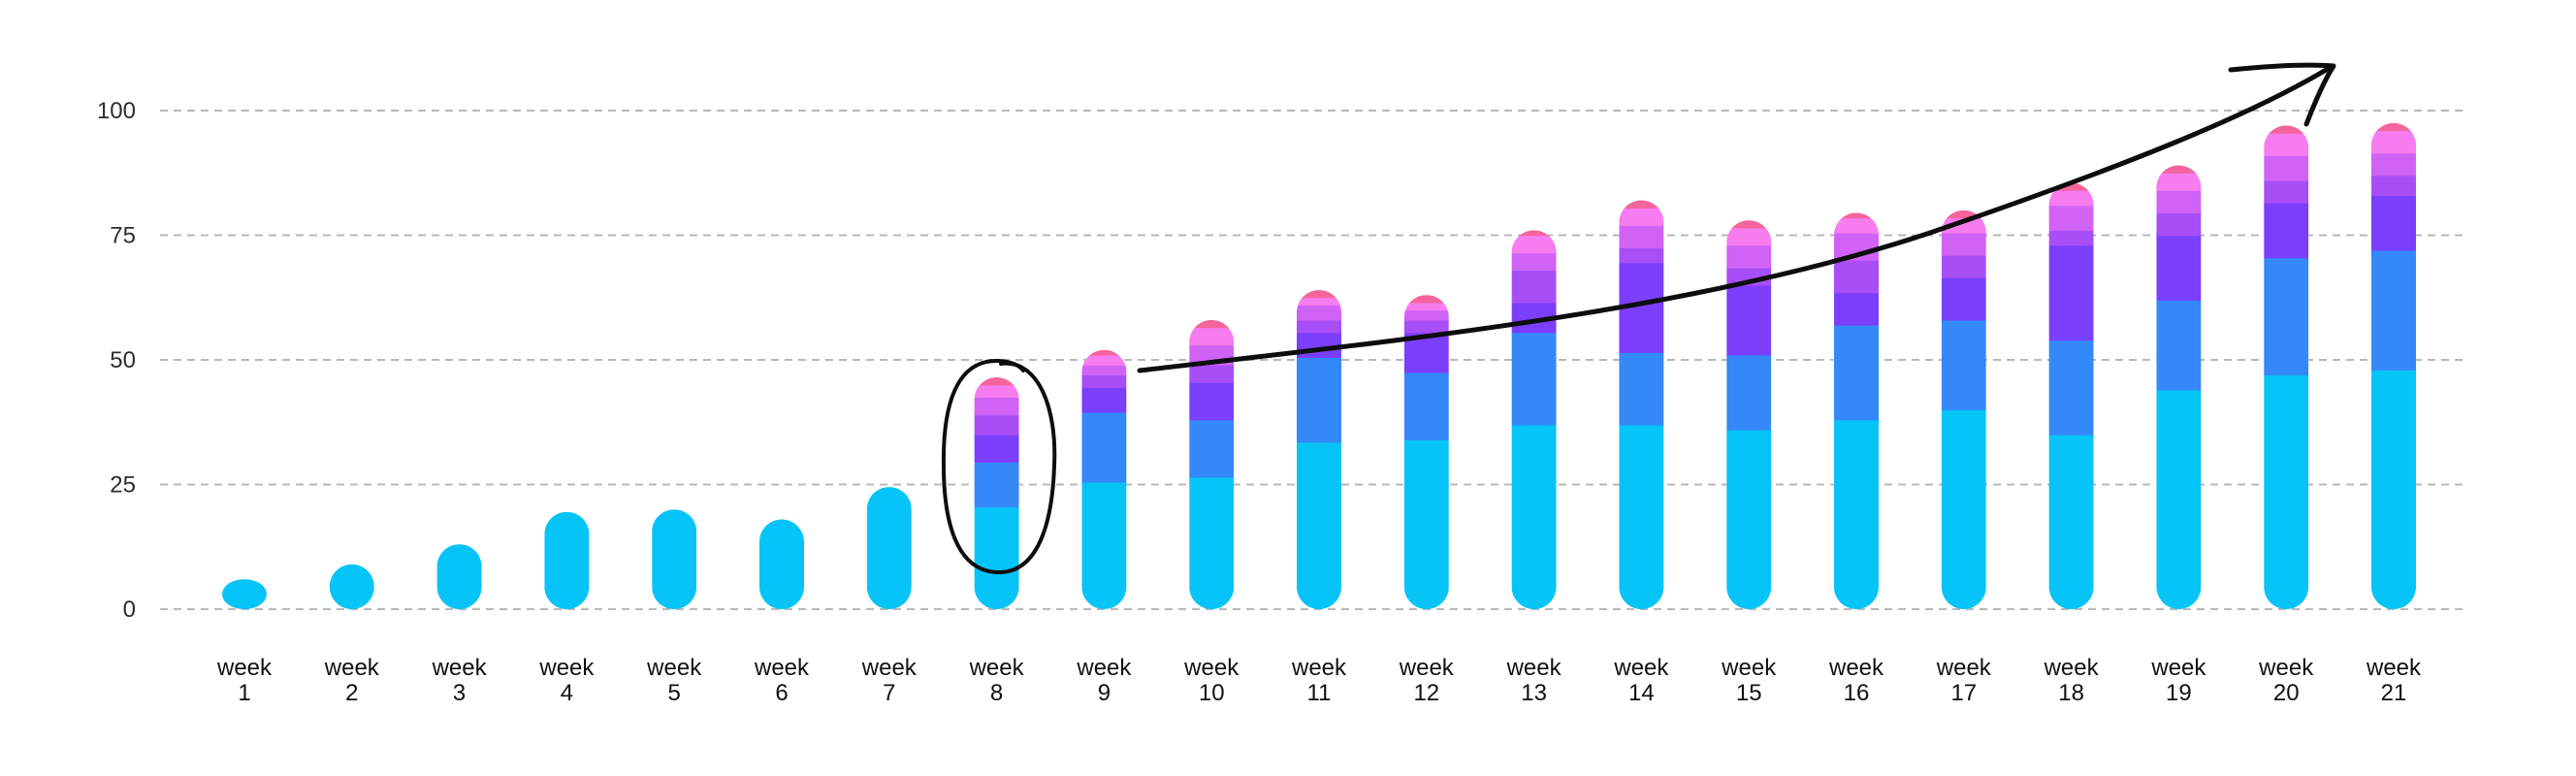 This screenshot has height=776, width=2576. I want to click on x-tick-label-line: 6, so click(781, 693).